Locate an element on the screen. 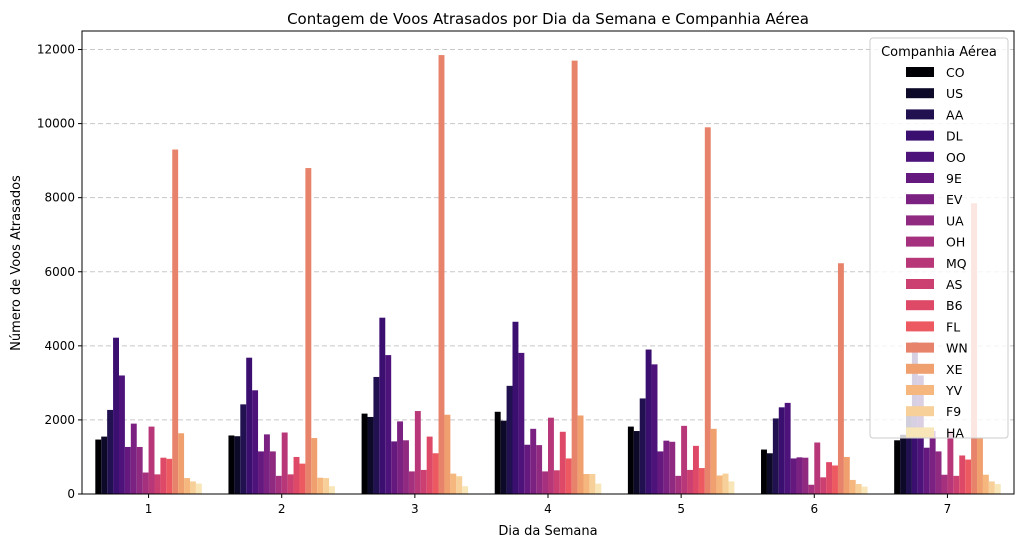  legend-swatch-WN is located at coordinates (920, 347).